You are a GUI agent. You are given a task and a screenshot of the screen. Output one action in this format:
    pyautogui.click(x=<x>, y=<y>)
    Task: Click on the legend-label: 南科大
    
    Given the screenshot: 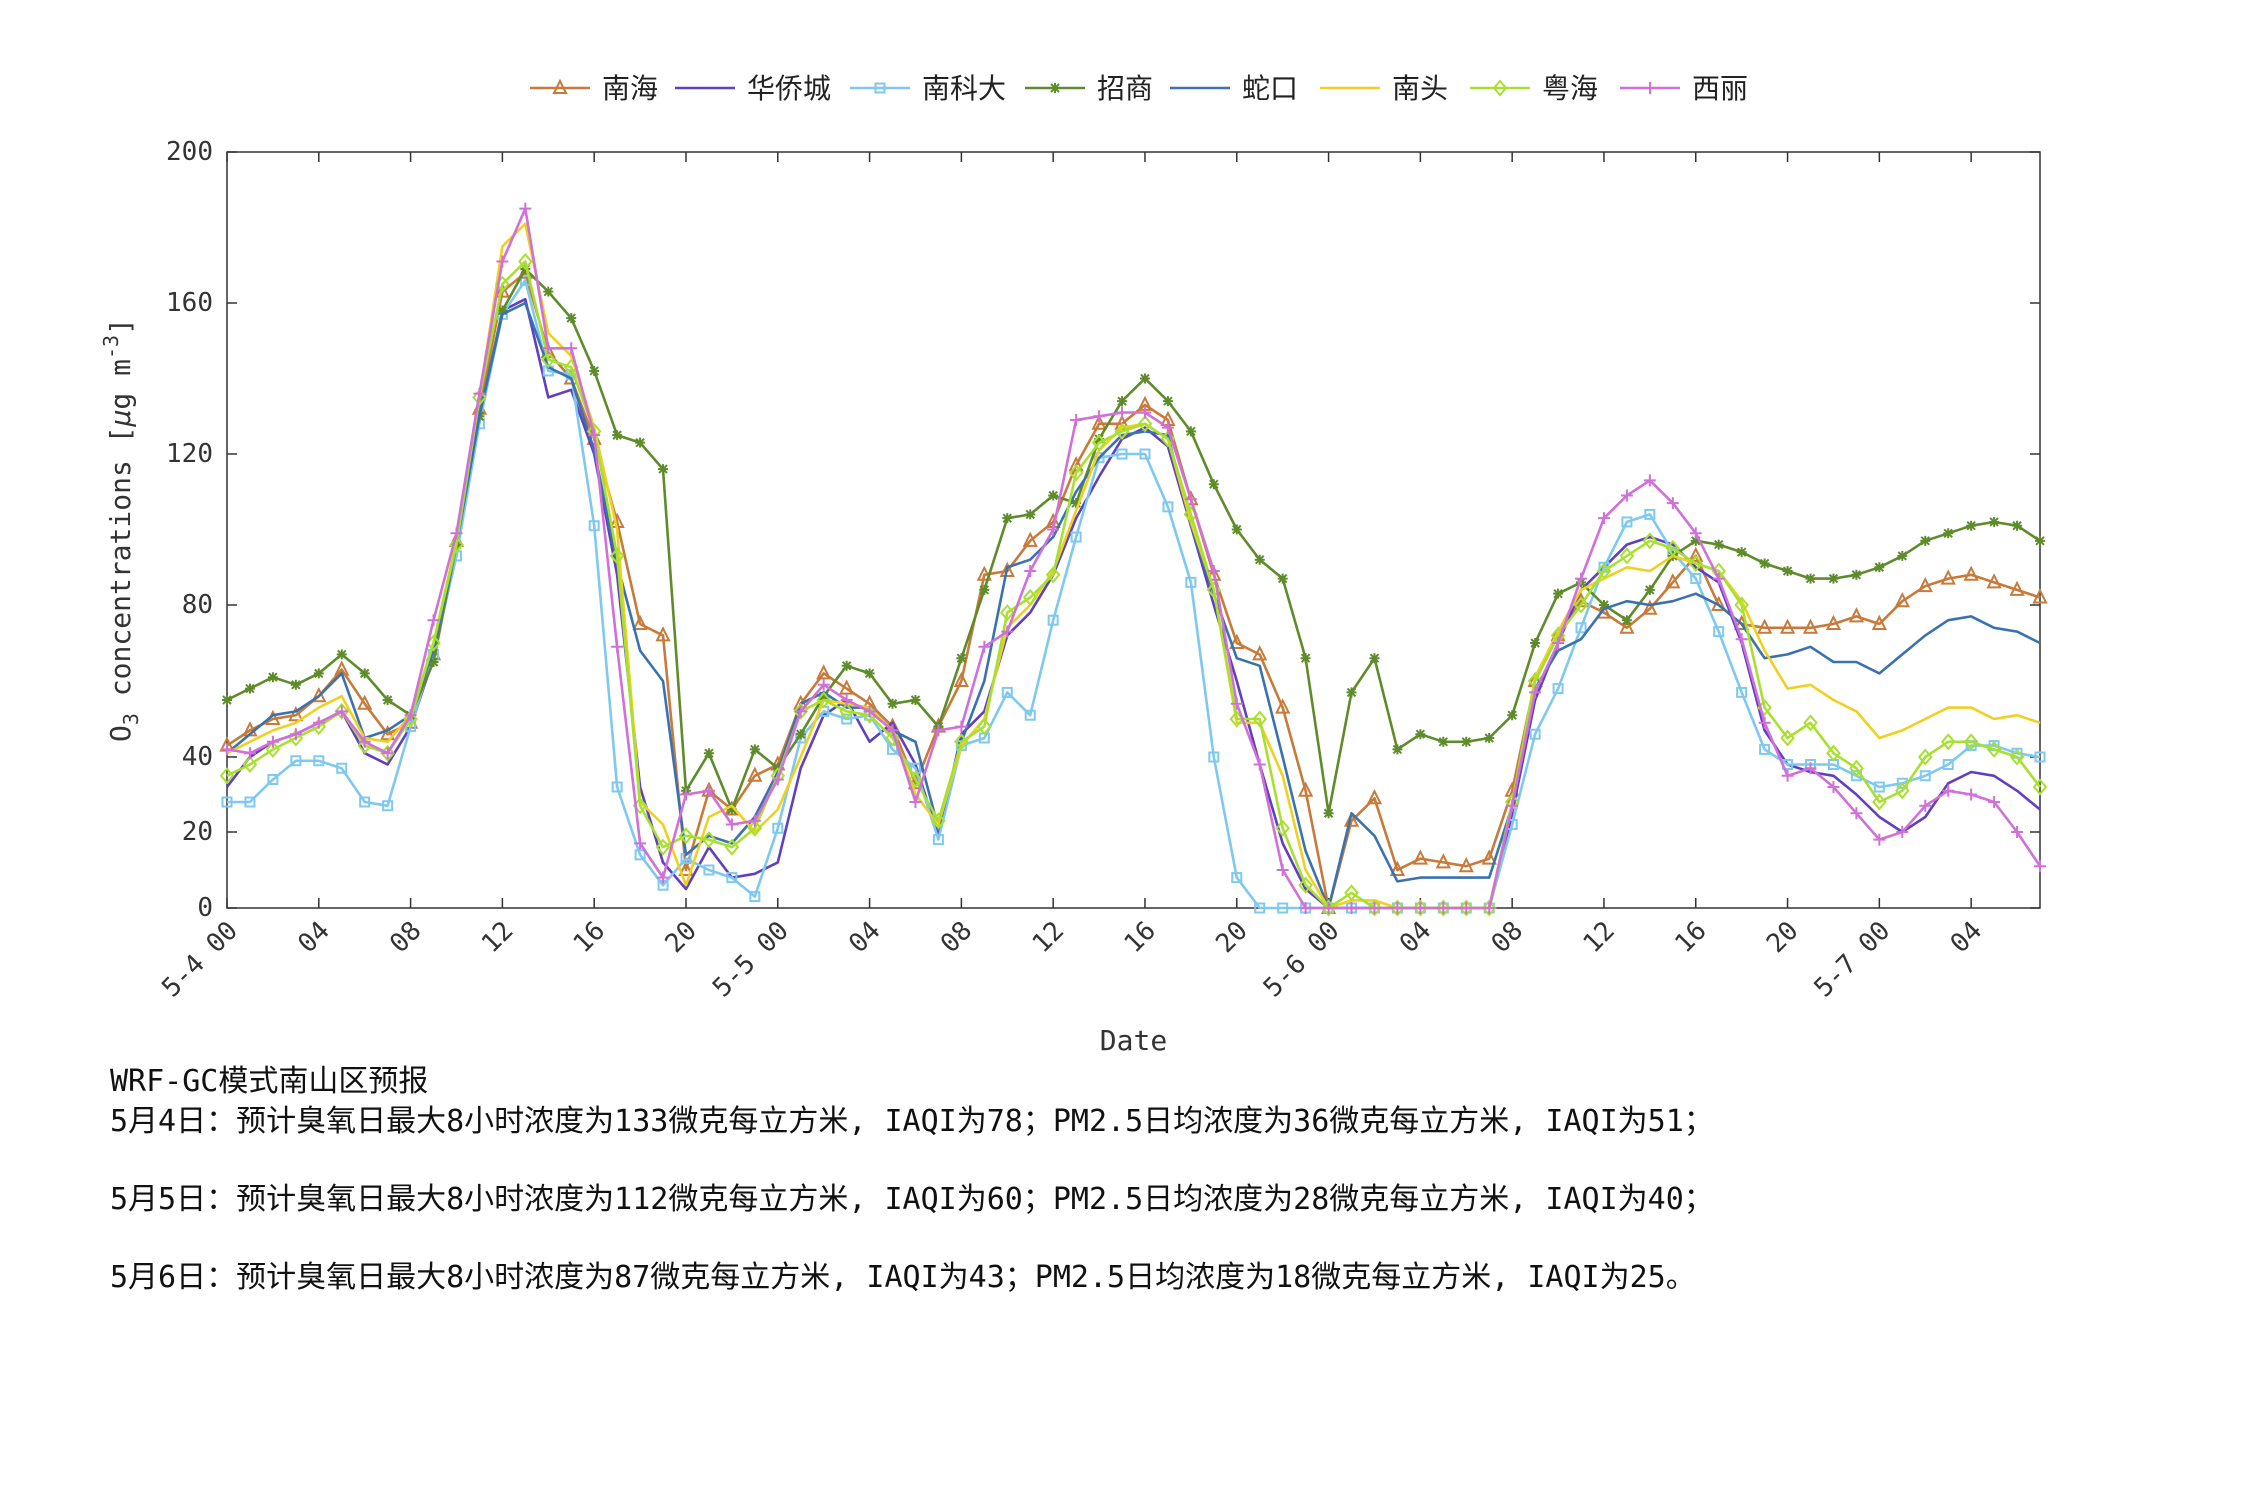 What is the action you would take?
    pyautogui.click(x=964, y=88)
    